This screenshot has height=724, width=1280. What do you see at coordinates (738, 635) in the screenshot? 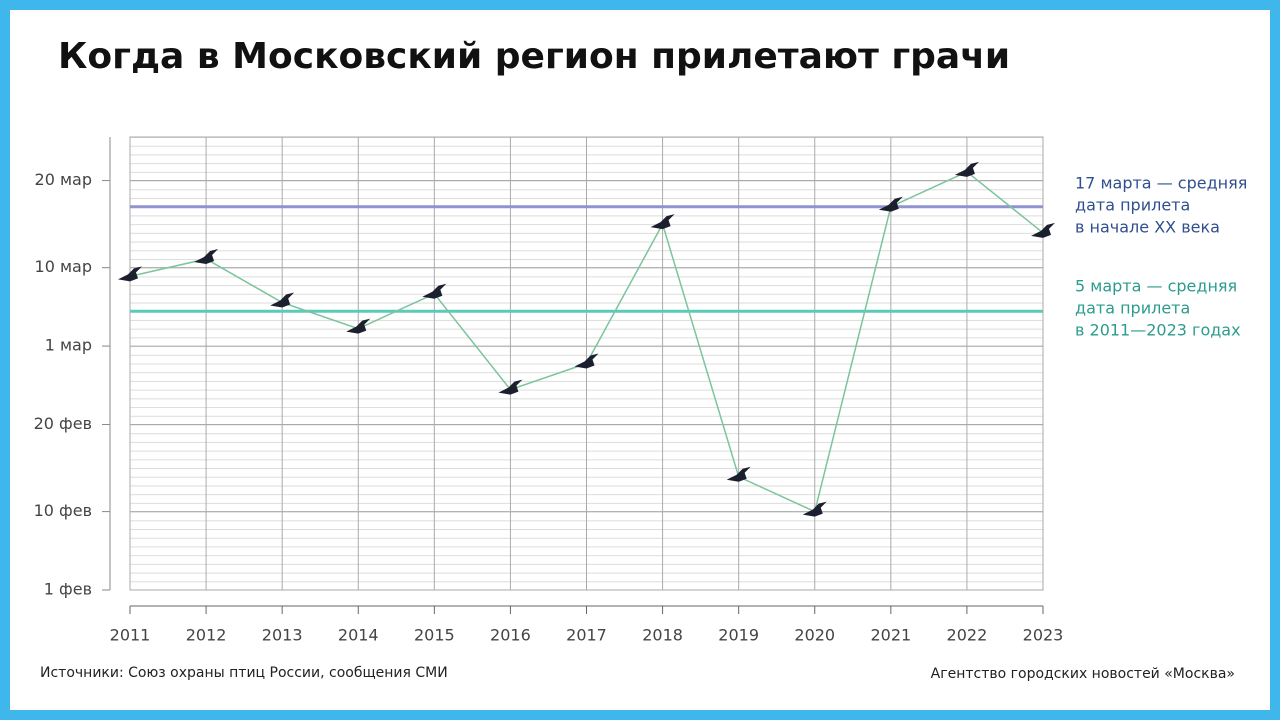
I see `x-tick-label: 2019` at bounding box center [738, 635].